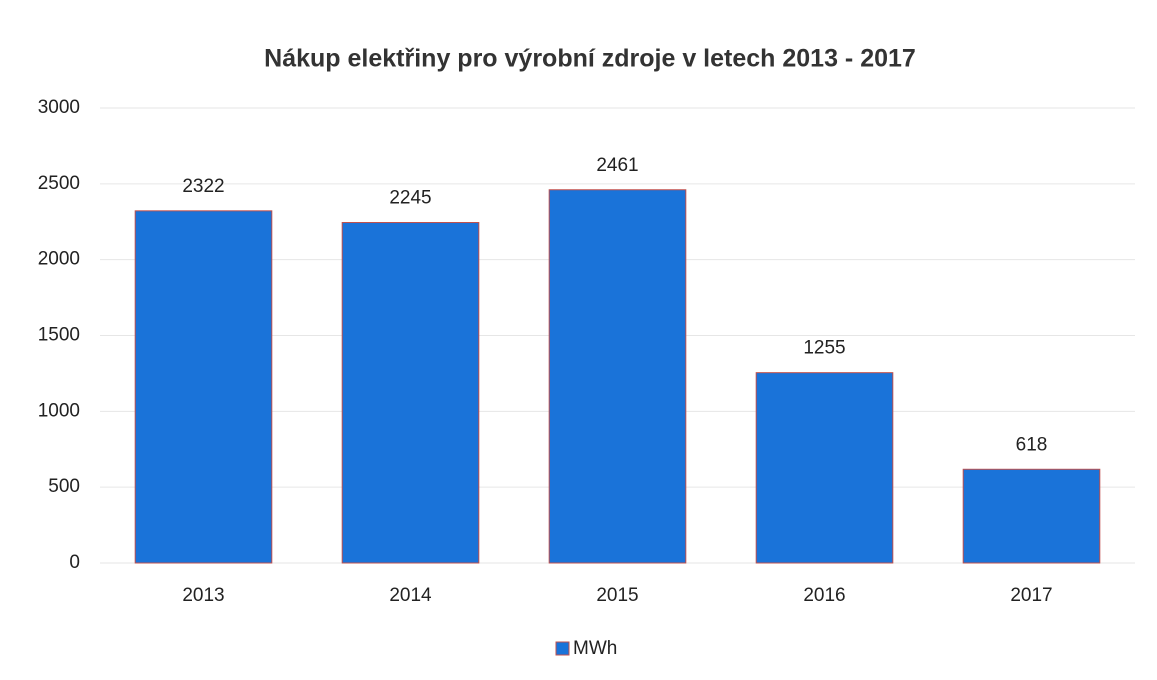 Image resolution: width=1157 pixels, height=680 pixels. Describe the element at coordinates (595, 648) in the screenshot. I see `legend-label: MWh` at that location.